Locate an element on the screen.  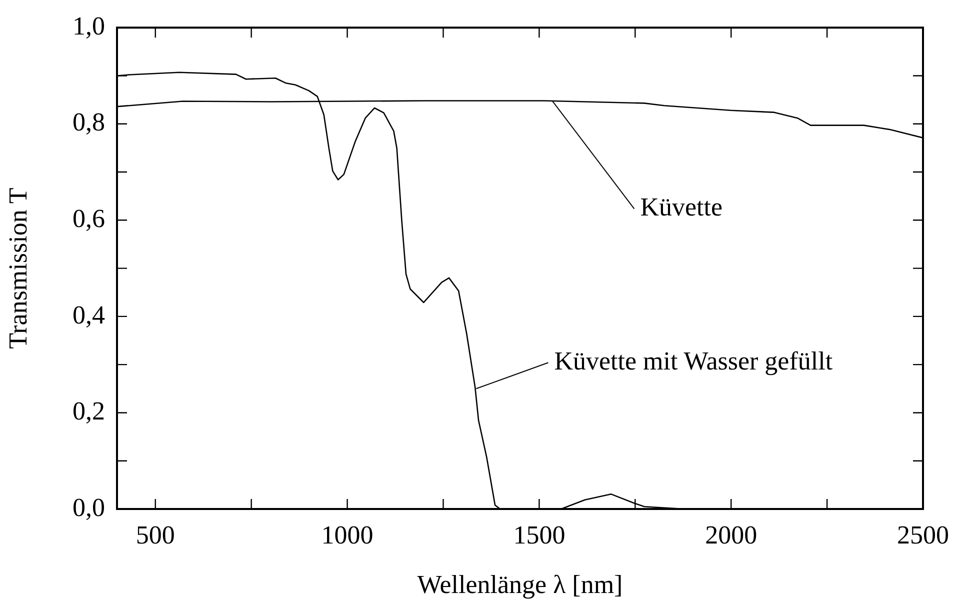
x-axis-title: Wellenlänge λ [nm] is located at coordinates (520, 585).